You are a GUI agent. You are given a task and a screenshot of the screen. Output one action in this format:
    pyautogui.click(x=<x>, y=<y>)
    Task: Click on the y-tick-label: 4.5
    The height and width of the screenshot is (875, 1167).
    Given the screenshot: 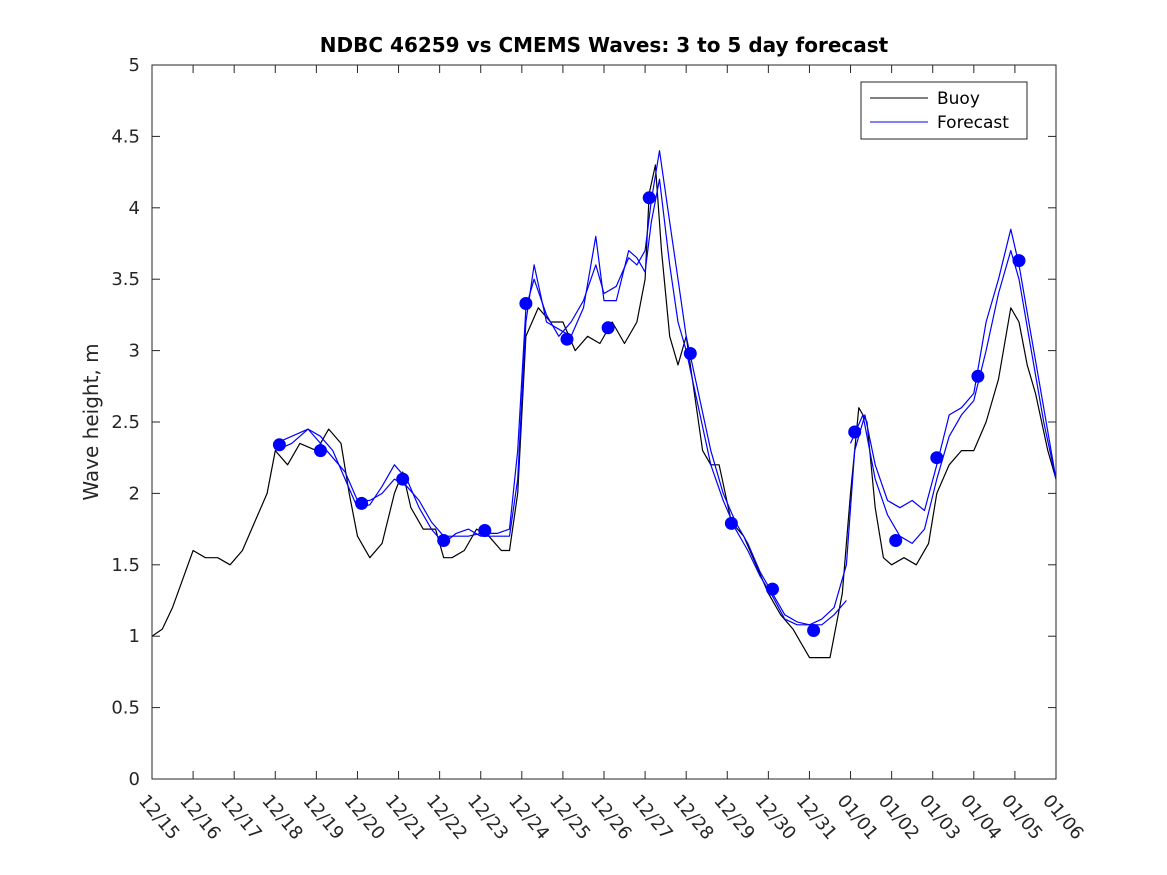 What is the action you would take?
    pyautogui.click(x=125, y=136)
    